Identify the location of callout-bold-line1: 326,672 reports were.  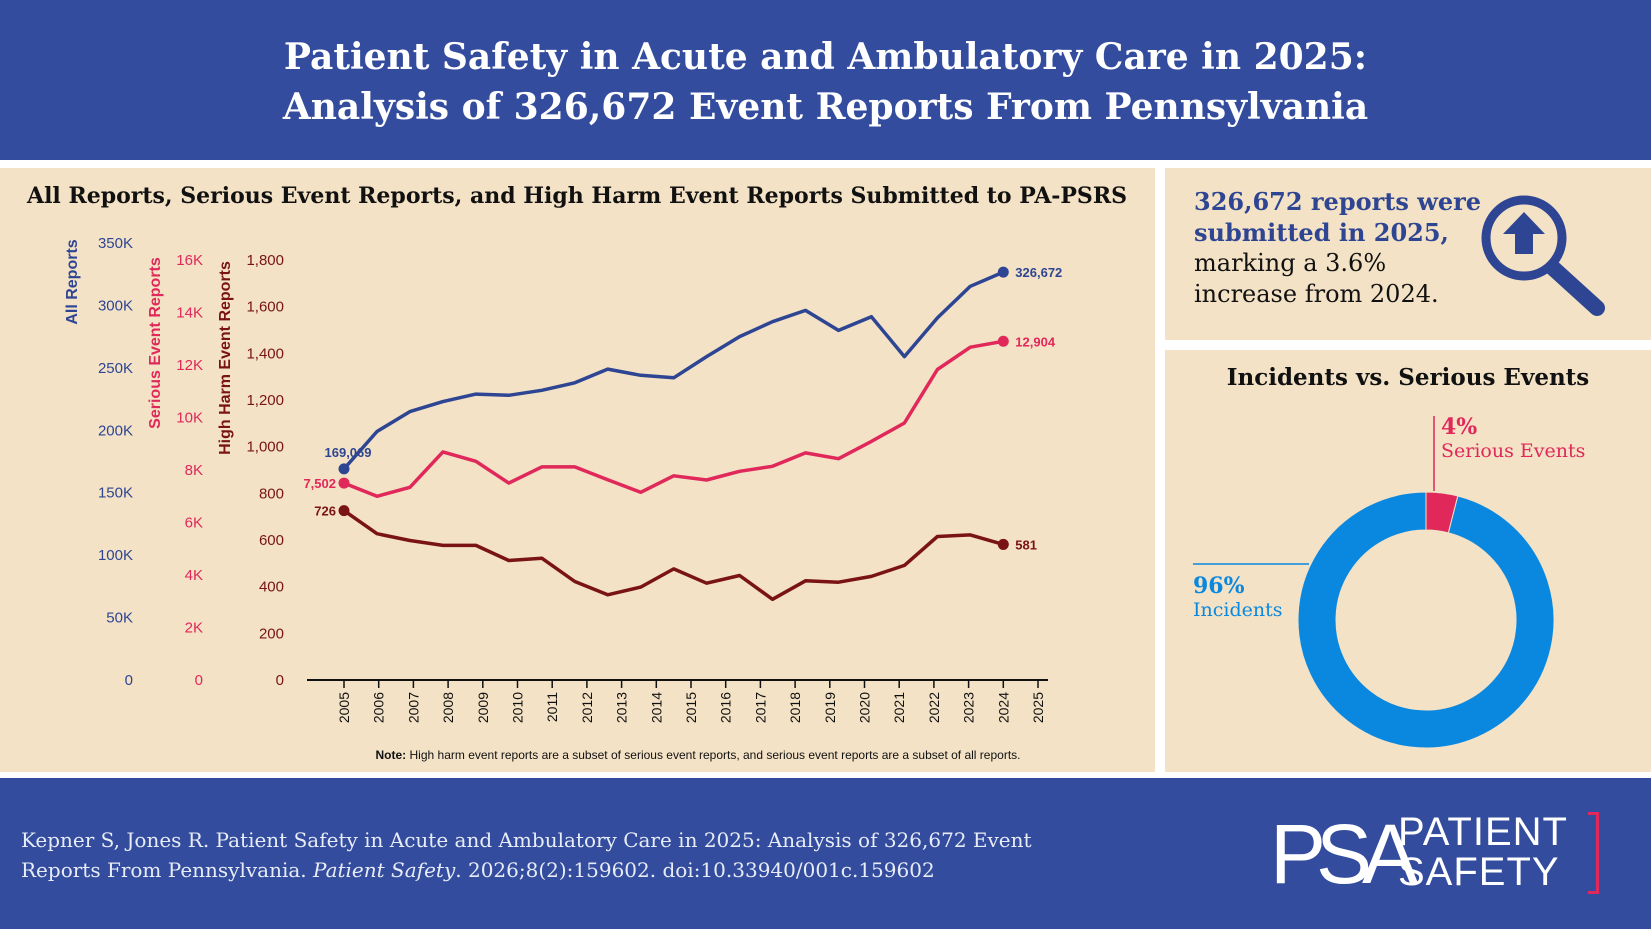
(1338, 201).